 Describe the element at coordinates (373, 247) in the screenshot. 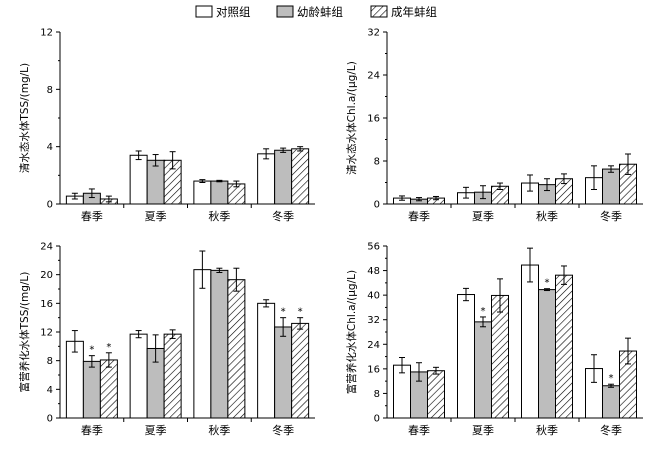

I see `y-tick-label: 56` at that location.